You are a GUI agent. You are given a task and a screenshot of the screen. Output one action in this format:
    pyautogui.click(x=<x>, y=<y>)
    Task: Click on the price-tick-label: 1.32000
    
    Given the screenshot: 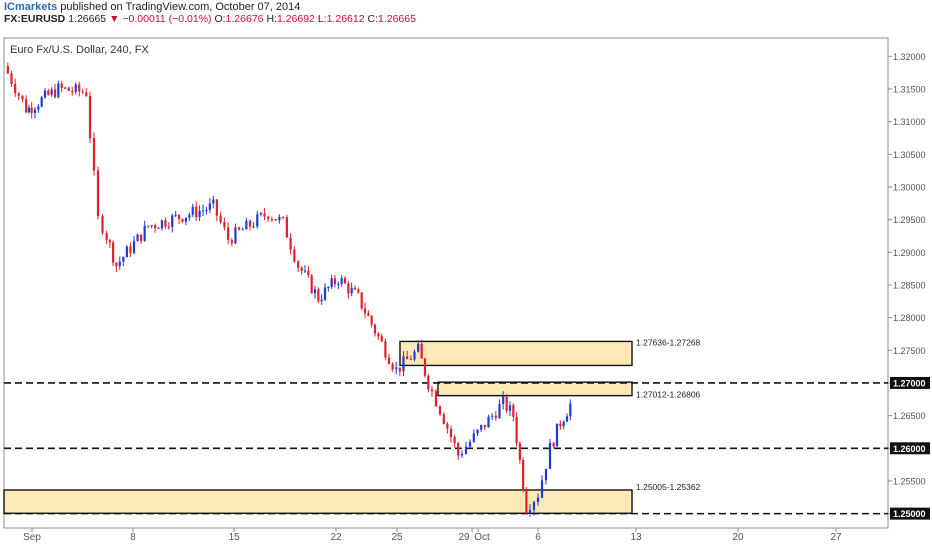 What is the action you would take?
    pyautogui.click(x=909, y=57)
    